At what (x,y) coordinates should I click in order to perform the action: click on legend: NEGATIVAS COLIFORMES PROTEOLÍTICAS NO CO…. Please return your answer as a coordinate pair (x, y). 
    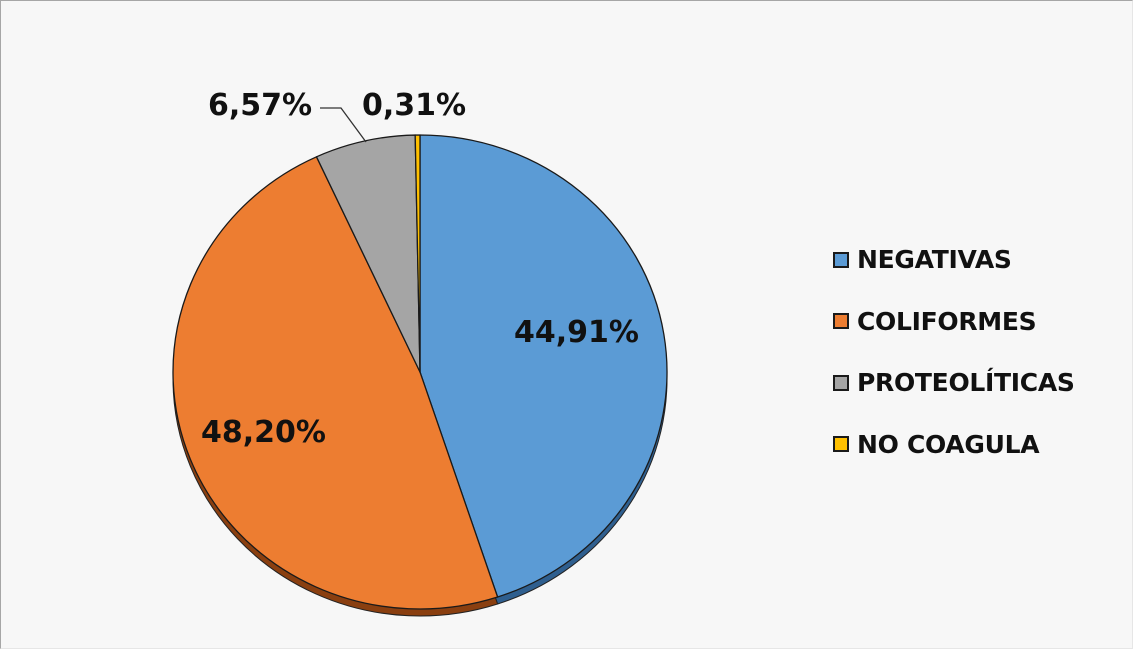
    Looking at the image, I should click on (954, 352).